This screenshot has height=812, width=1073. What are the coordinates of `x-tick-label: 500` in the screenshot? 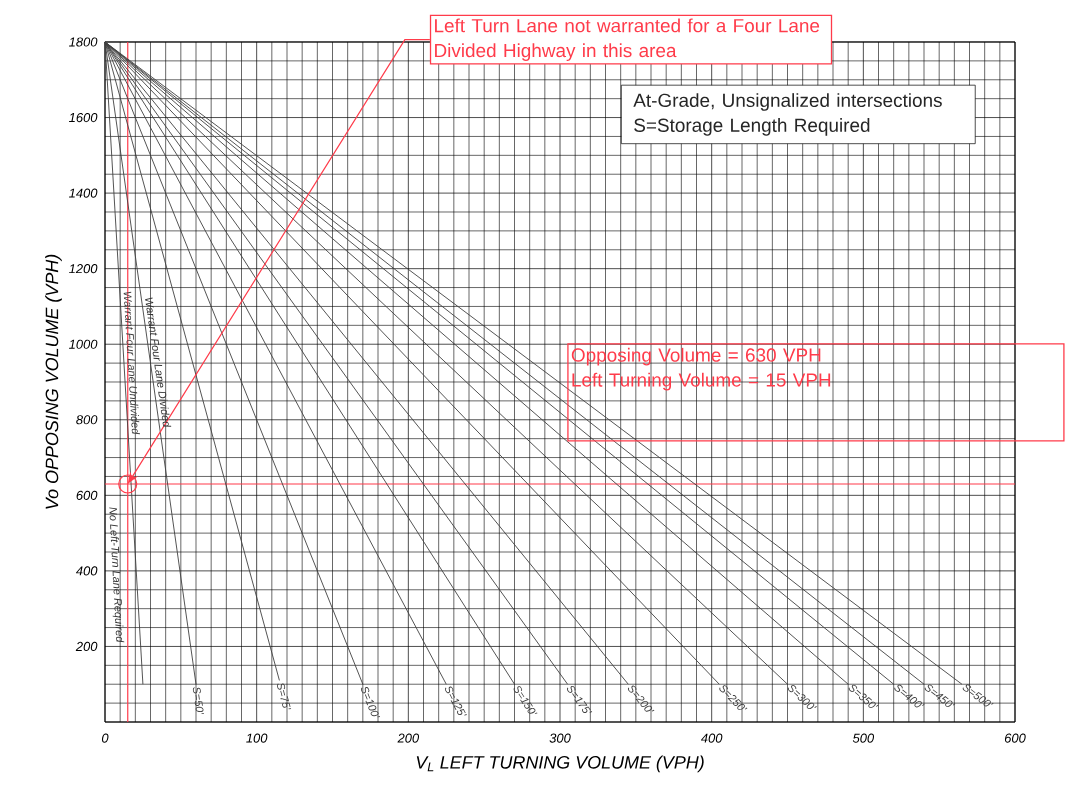 It's located at (863, 738).